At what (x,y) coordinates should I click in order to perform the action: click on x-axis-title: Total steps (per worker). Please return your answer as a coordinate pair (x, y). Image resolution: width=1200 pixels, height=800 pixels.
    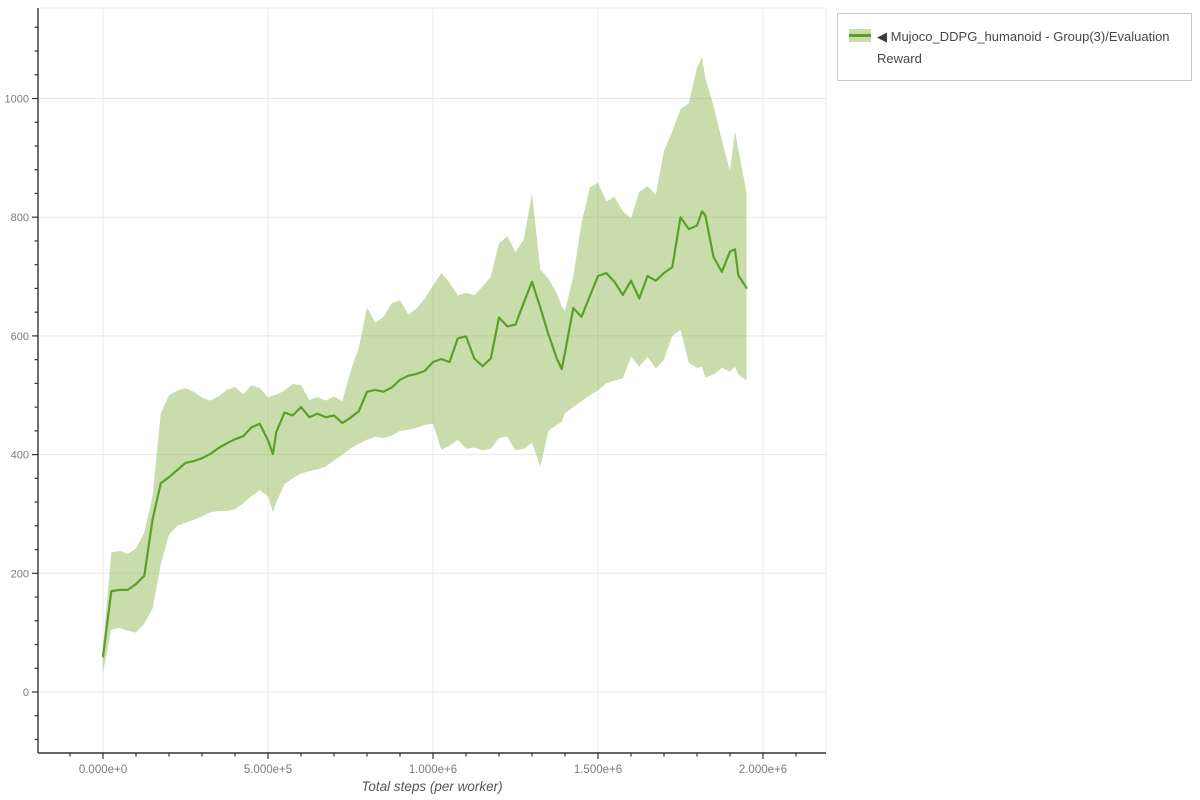
    Looking at the image, I should click on (432, 786).